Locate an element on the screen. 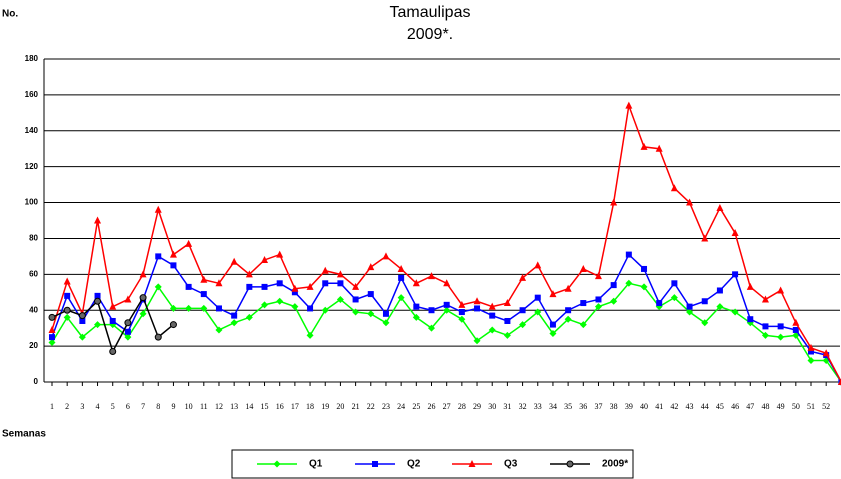 This screenshot has height=479, width=841. x-tick-label: 31 is located at coordinates (507, 406).